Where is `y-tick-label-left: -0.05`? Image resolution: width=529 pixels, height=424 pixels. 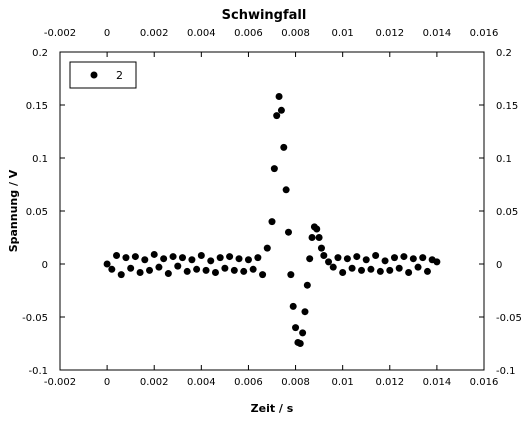 y-tick-label-left: -0.05 is located at coordinates (35, 318).